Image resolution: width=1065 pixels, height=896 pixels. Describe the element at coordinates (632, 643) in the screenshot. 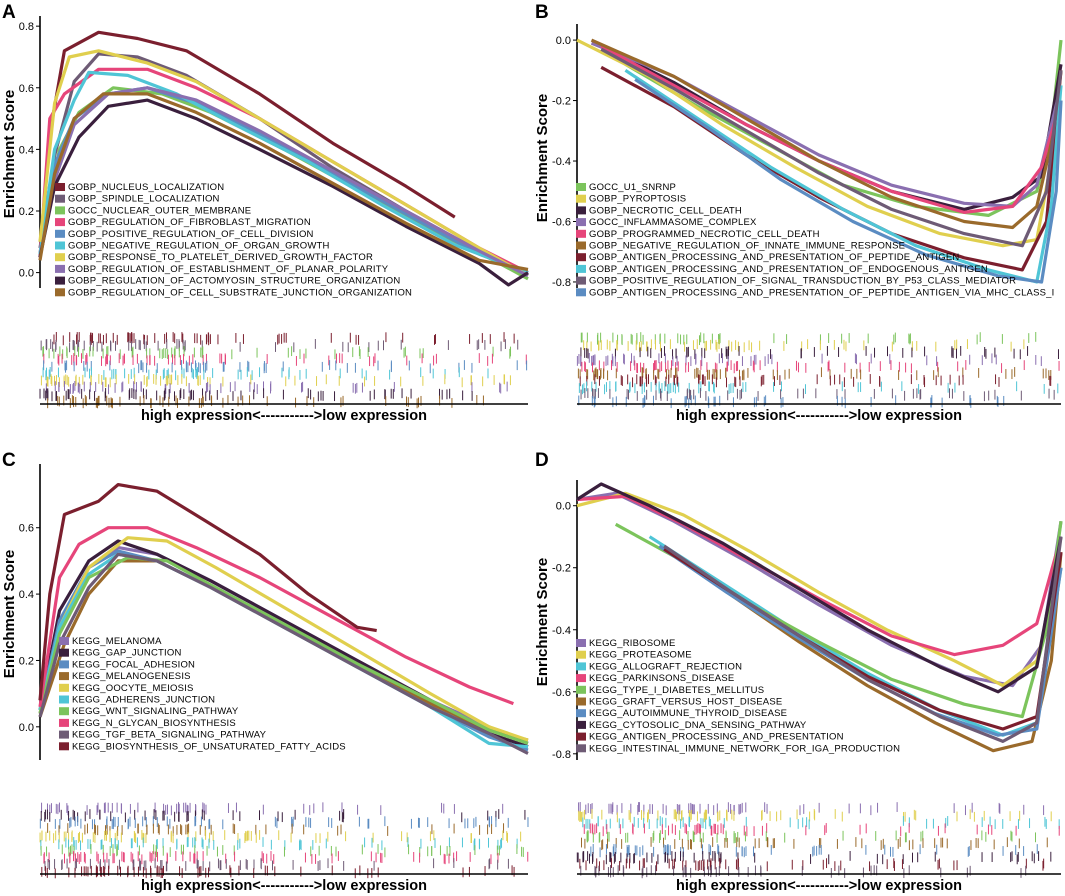

I see `legend-label: KEGG_RIBOSOME` at that location.